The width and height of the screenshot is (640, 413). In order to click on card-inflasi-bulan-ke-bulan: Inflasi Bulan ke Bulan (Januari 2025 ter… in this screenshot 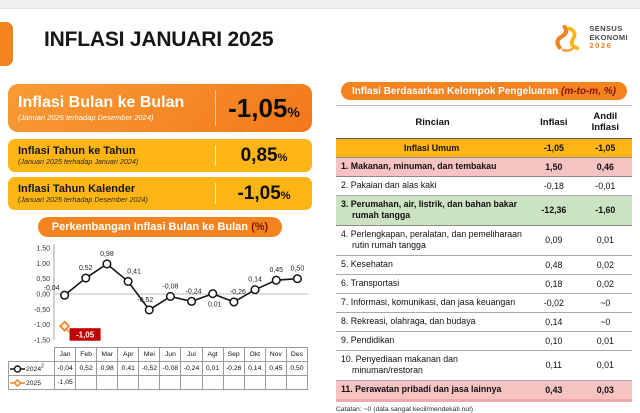, I will do `click(160, 108)`.